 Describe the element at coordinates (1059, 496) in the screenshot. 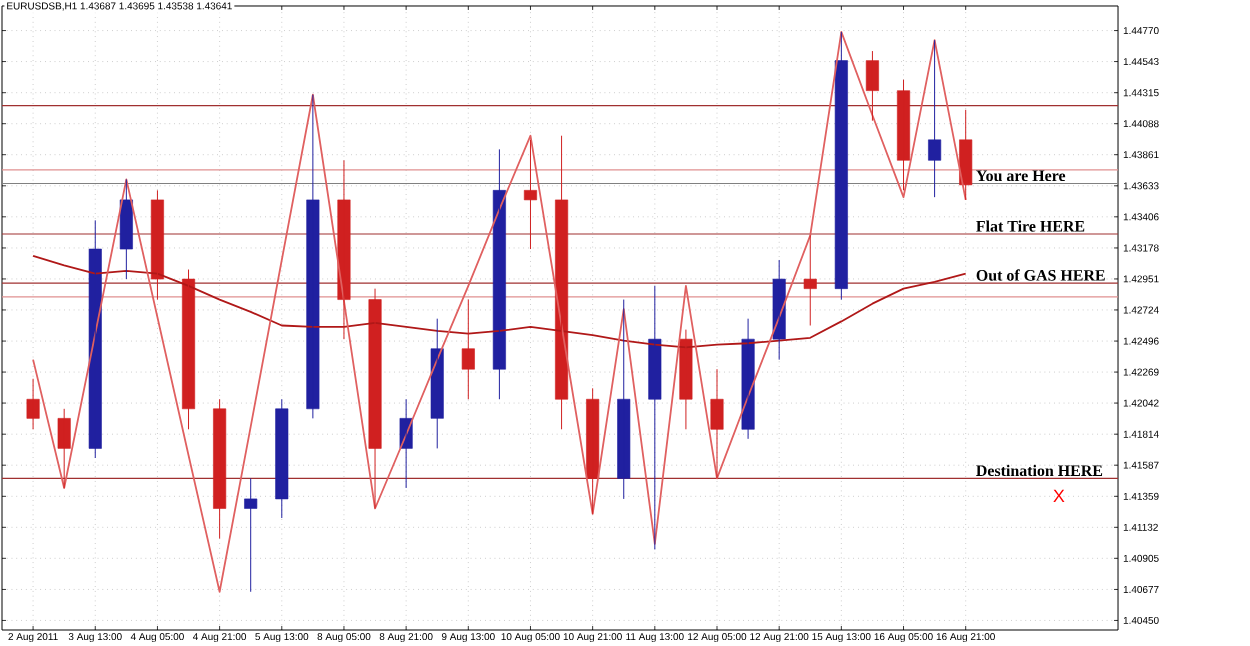

I see `text: X` at that location.